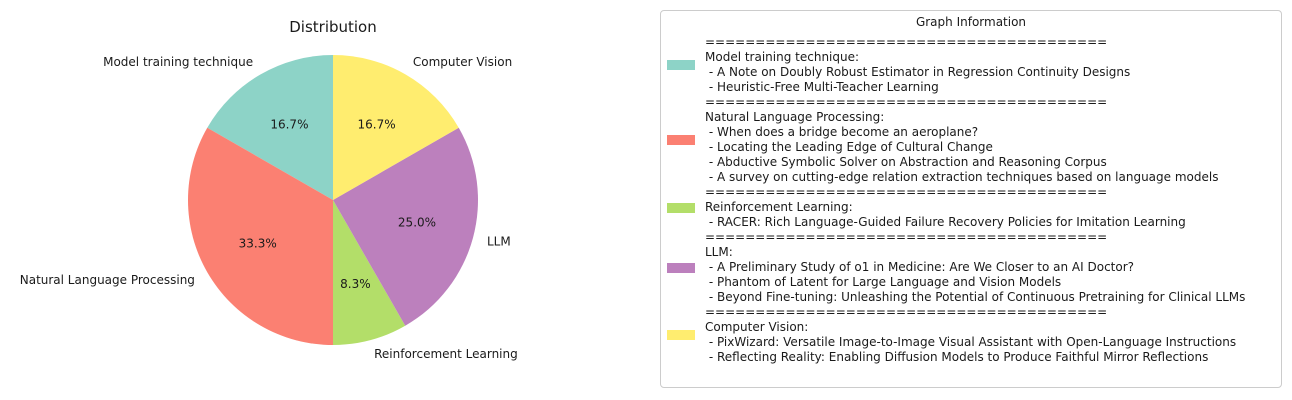  I want to click on pie-category-label: LLM, so click(499, 242).